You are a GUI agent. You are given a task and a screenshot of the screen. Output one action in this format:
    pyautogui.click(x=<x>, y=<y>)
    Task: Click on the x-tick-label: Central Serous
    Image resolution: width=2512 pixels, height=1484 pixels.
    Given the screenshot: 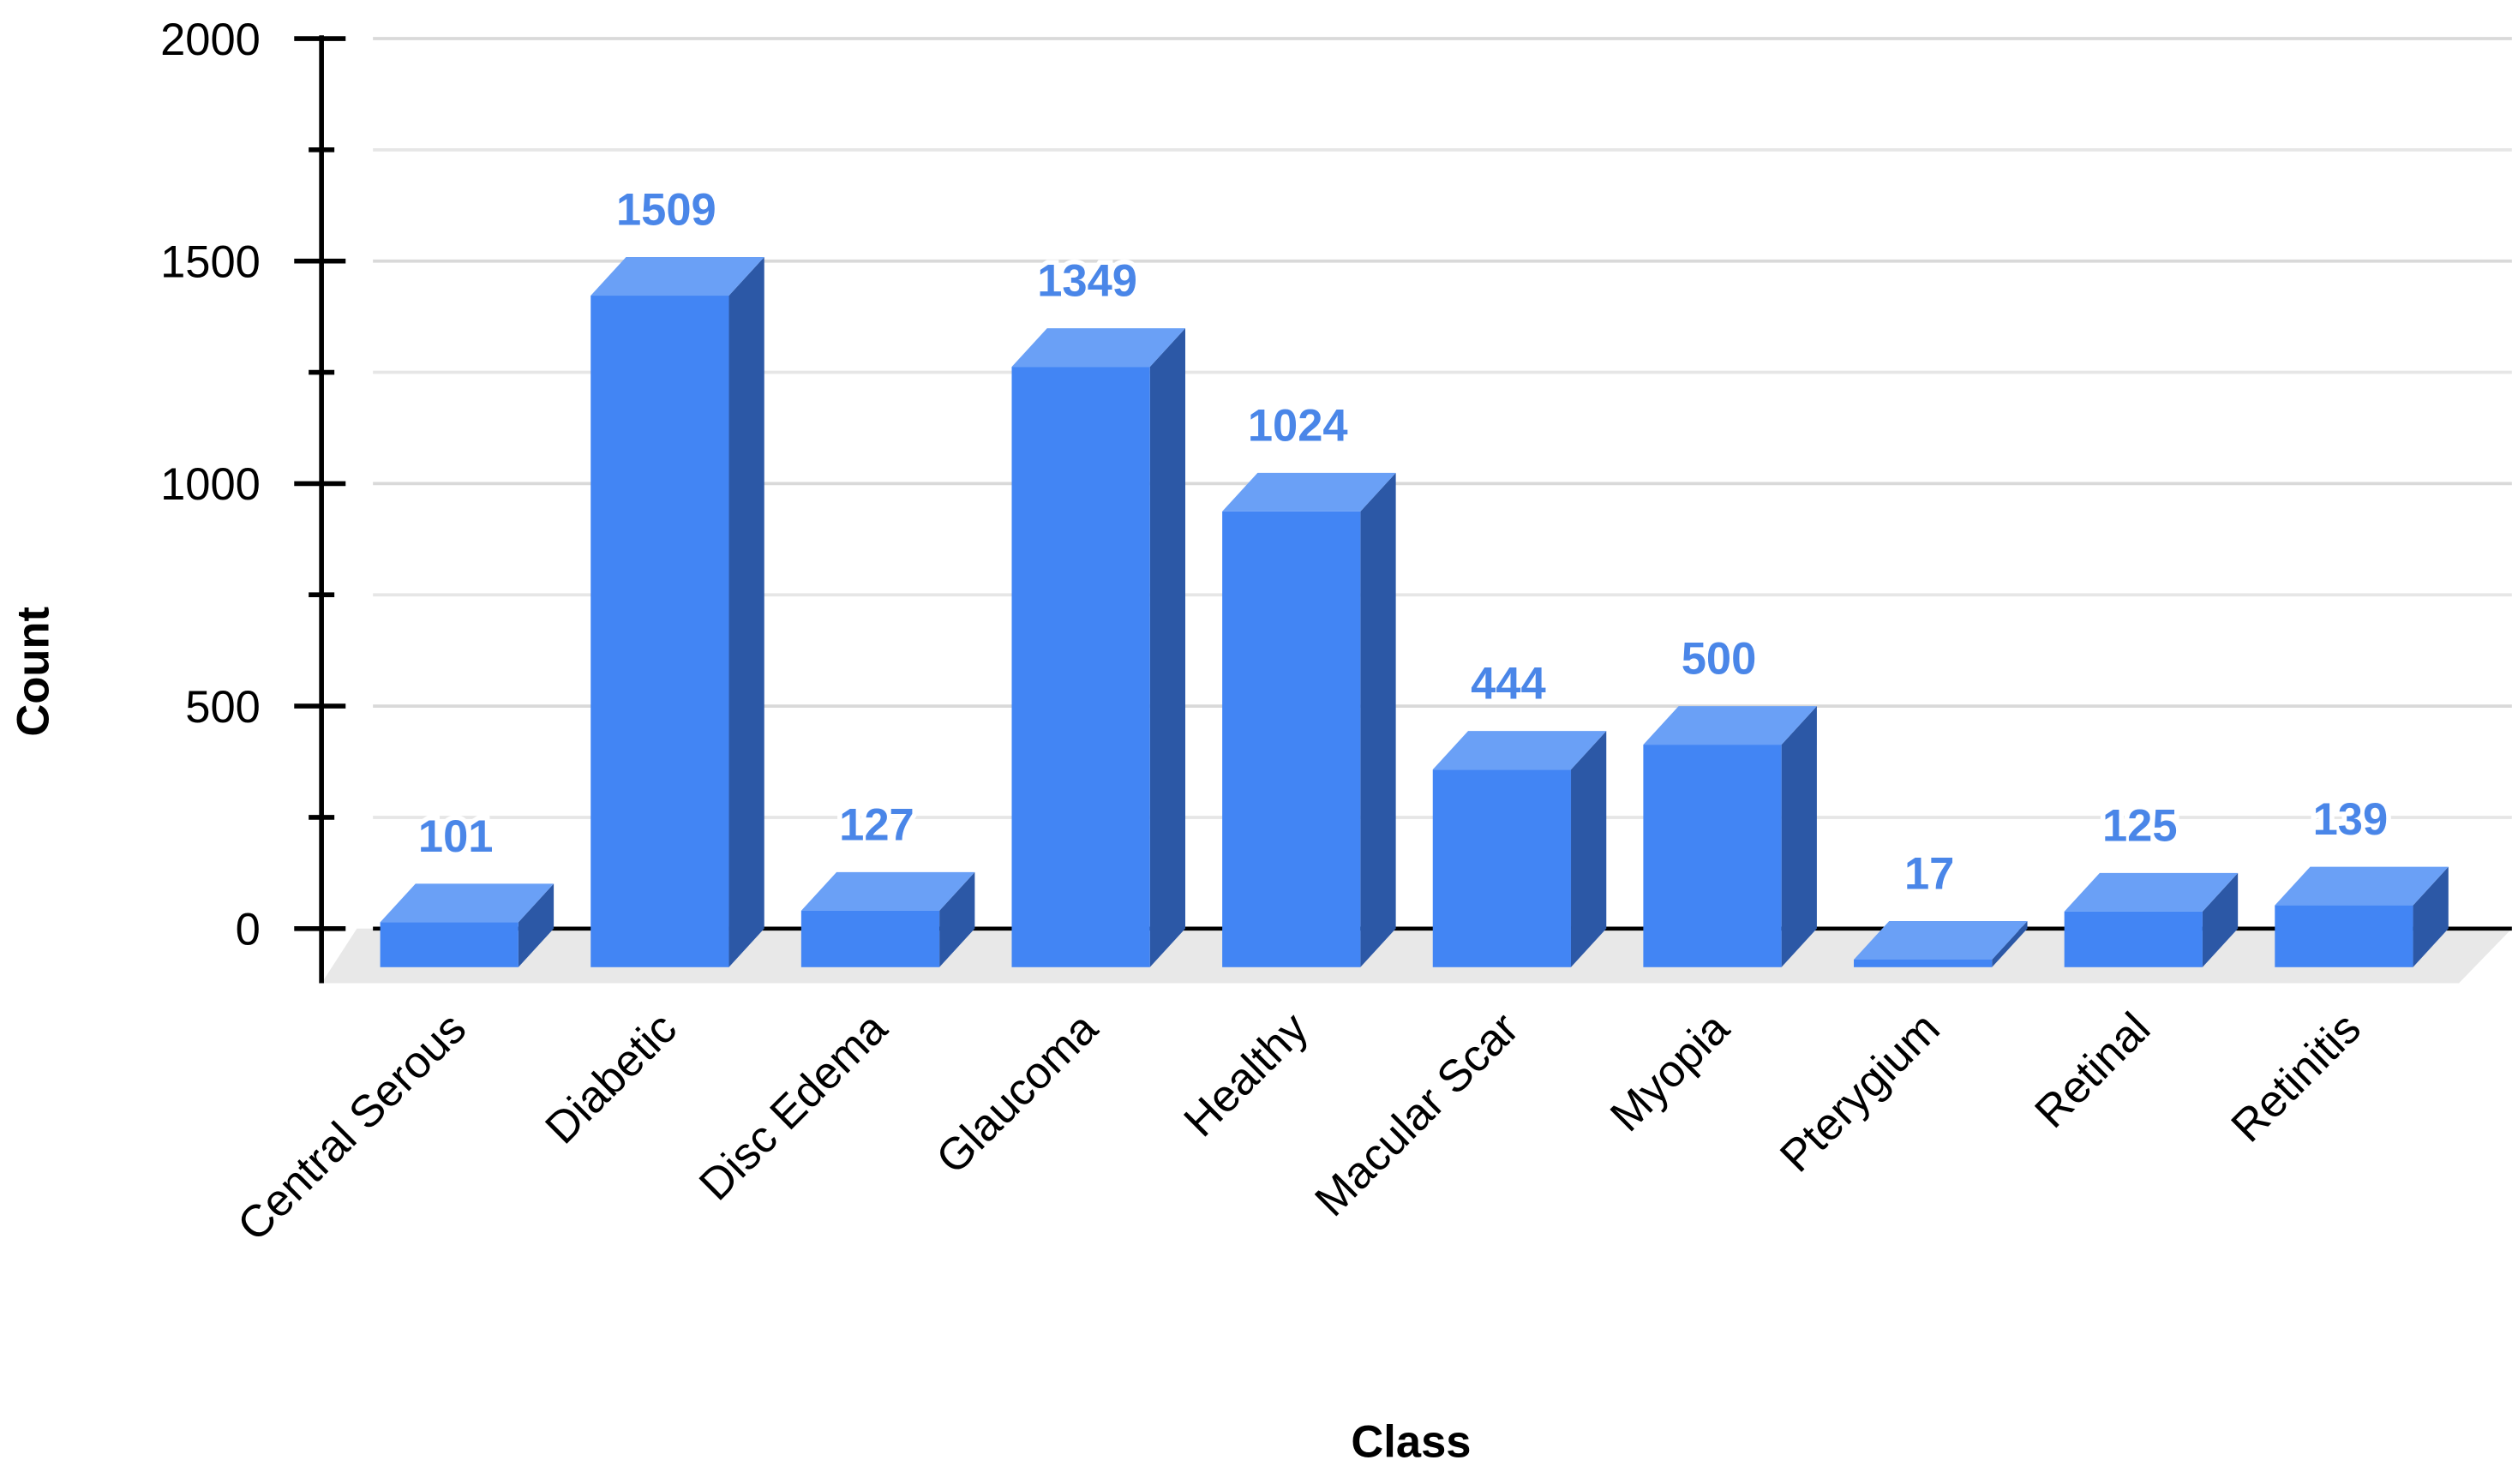 What is the action you would take?
    pyautogui.click(x=352, y=1127)
    